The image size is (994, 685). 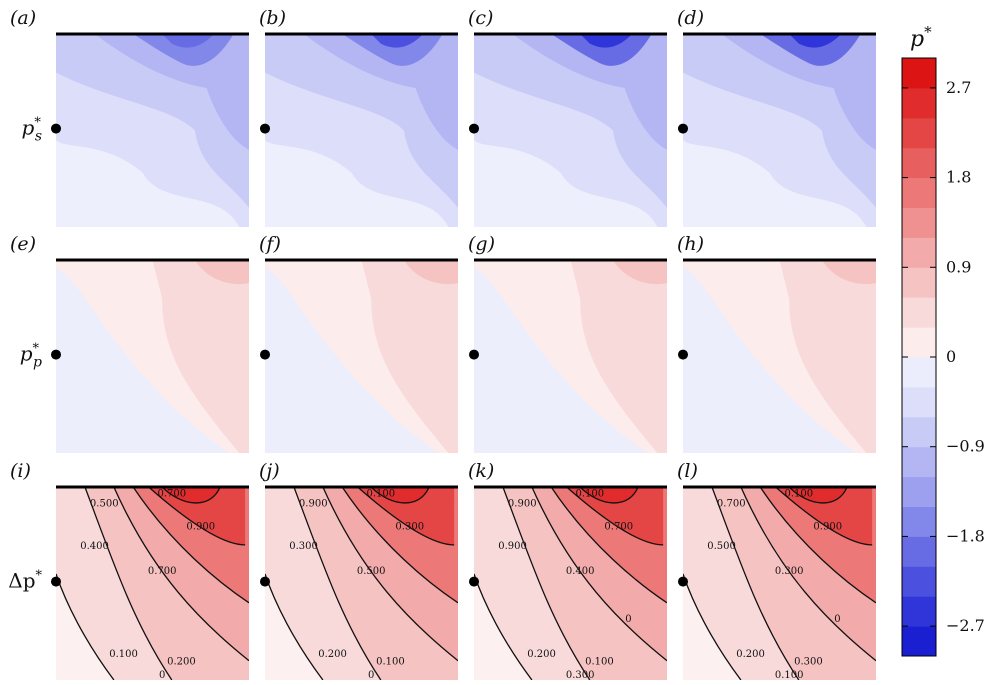 I want to click on panel-label: (k), so click(x=481, y=471).